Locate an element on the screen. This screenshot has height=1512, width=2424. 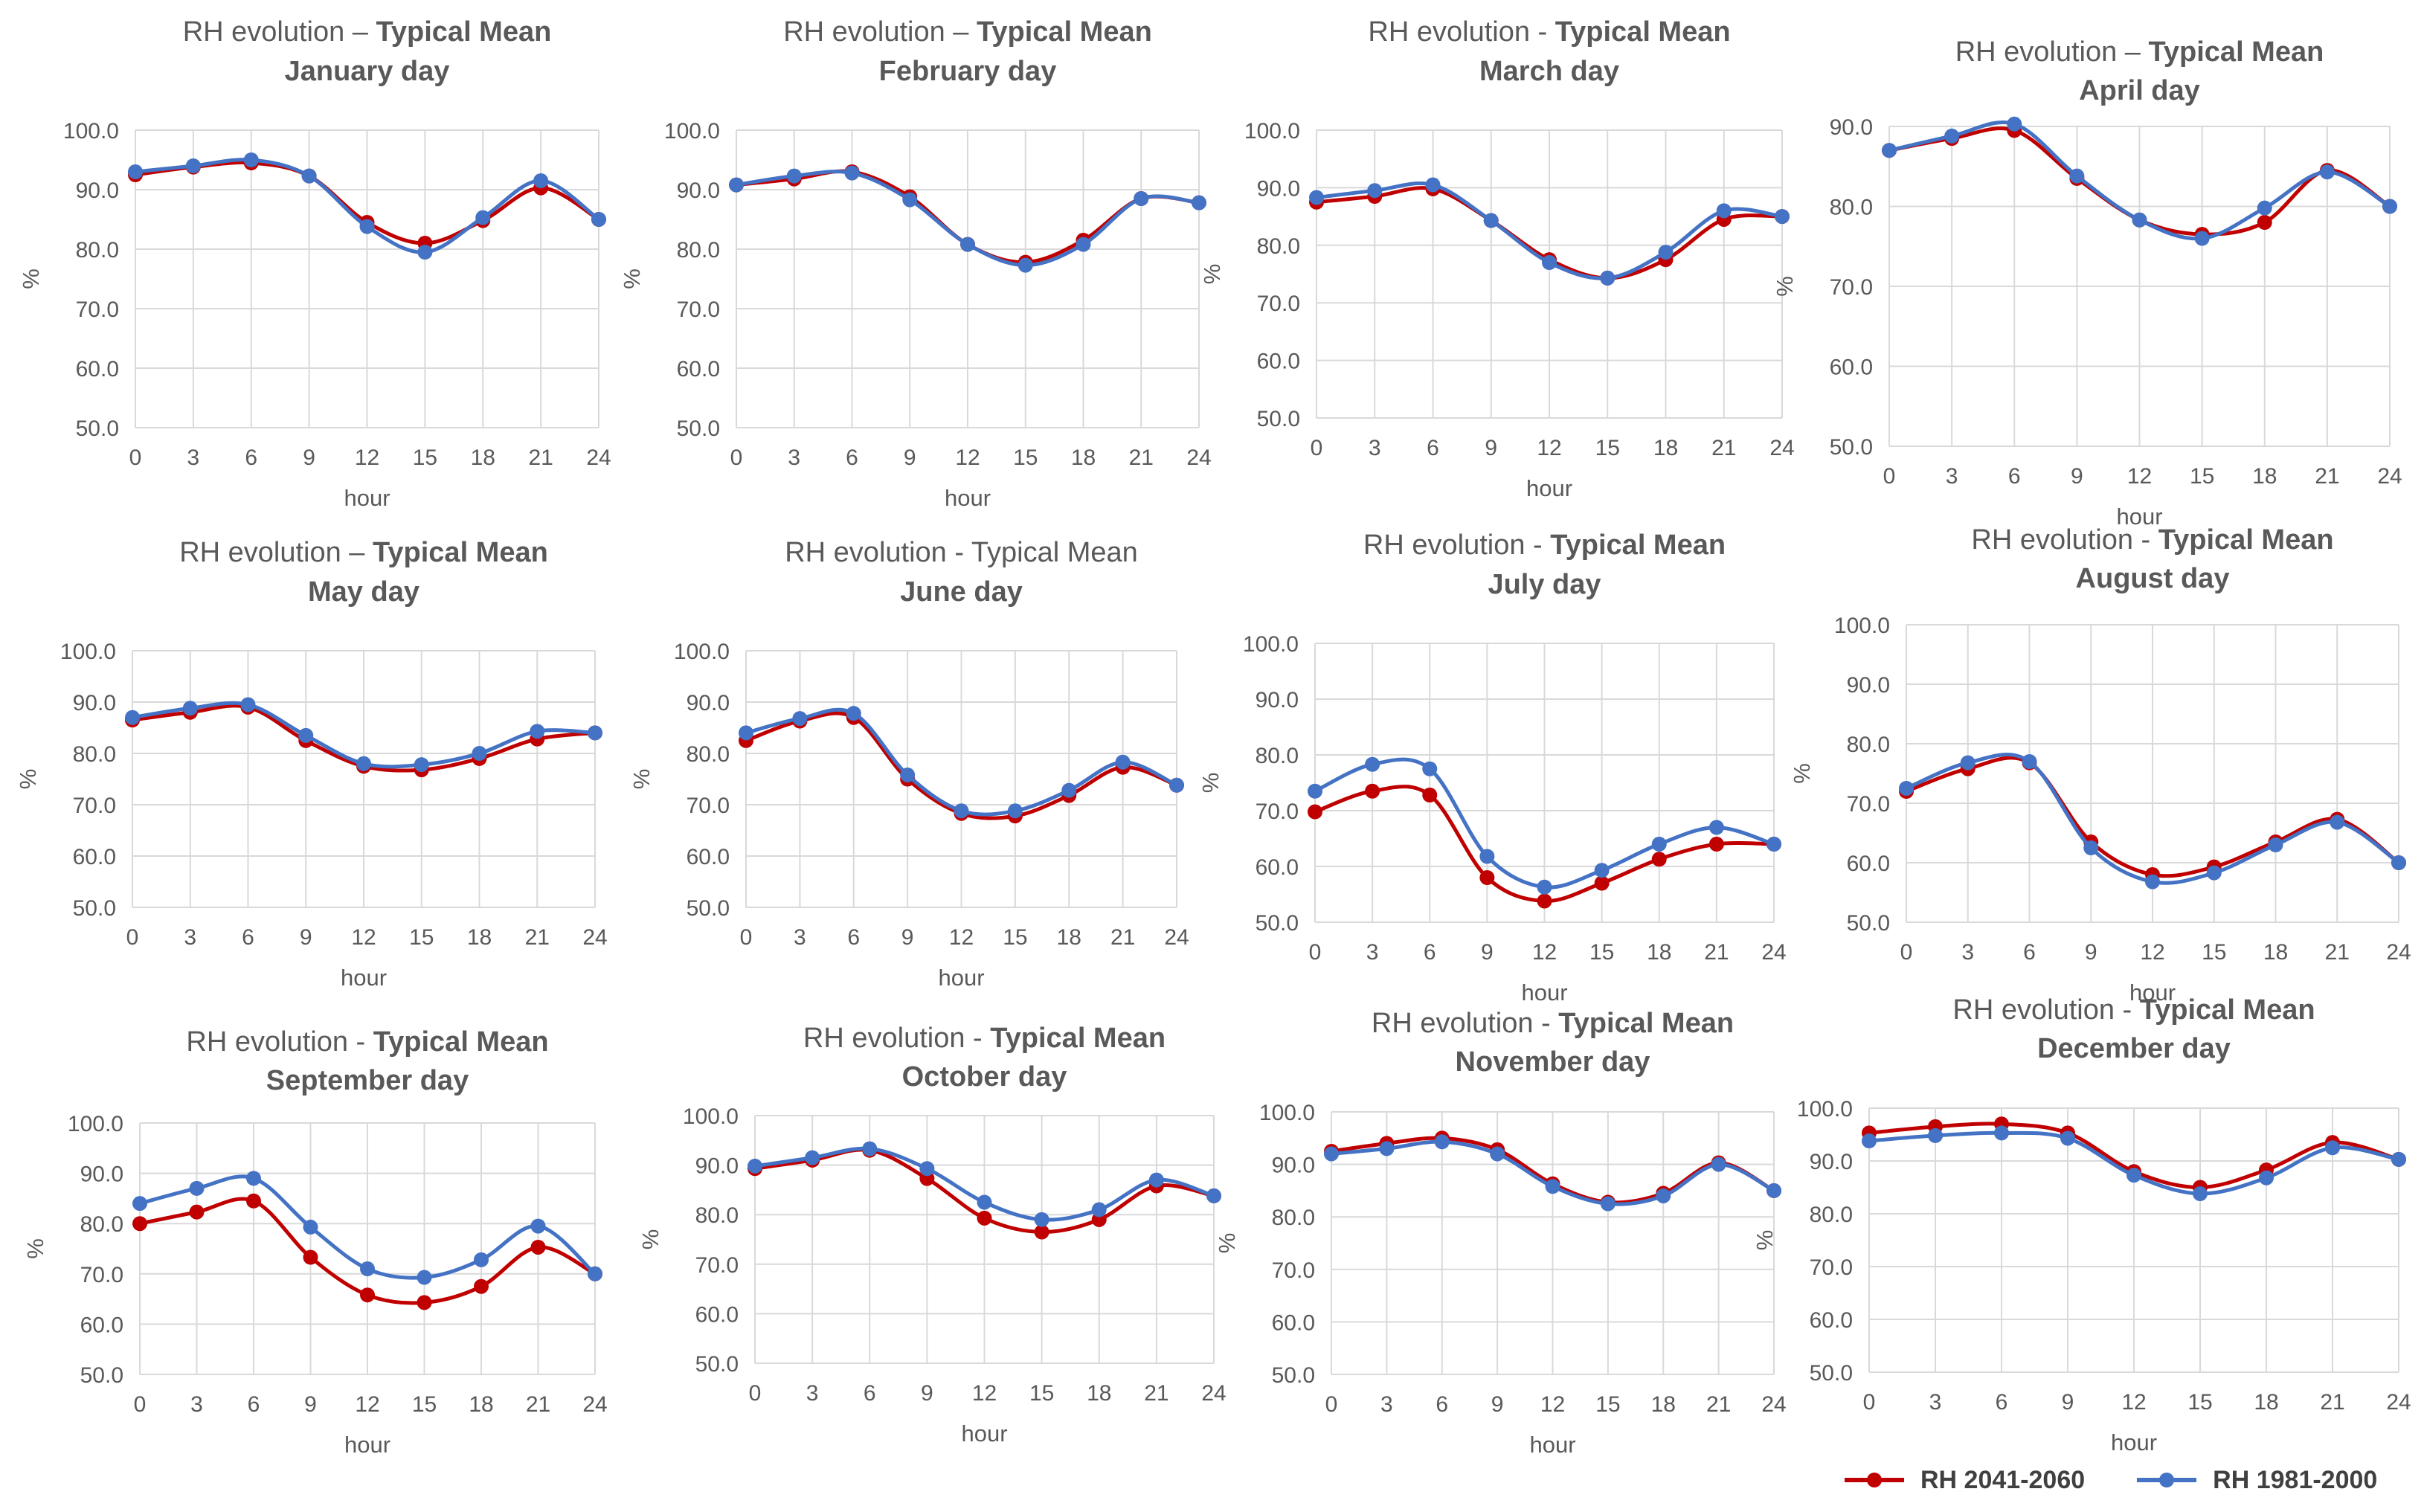
legend-item-1981-2000: RH 1981-2000 is located at coordinates (2257, 1480).